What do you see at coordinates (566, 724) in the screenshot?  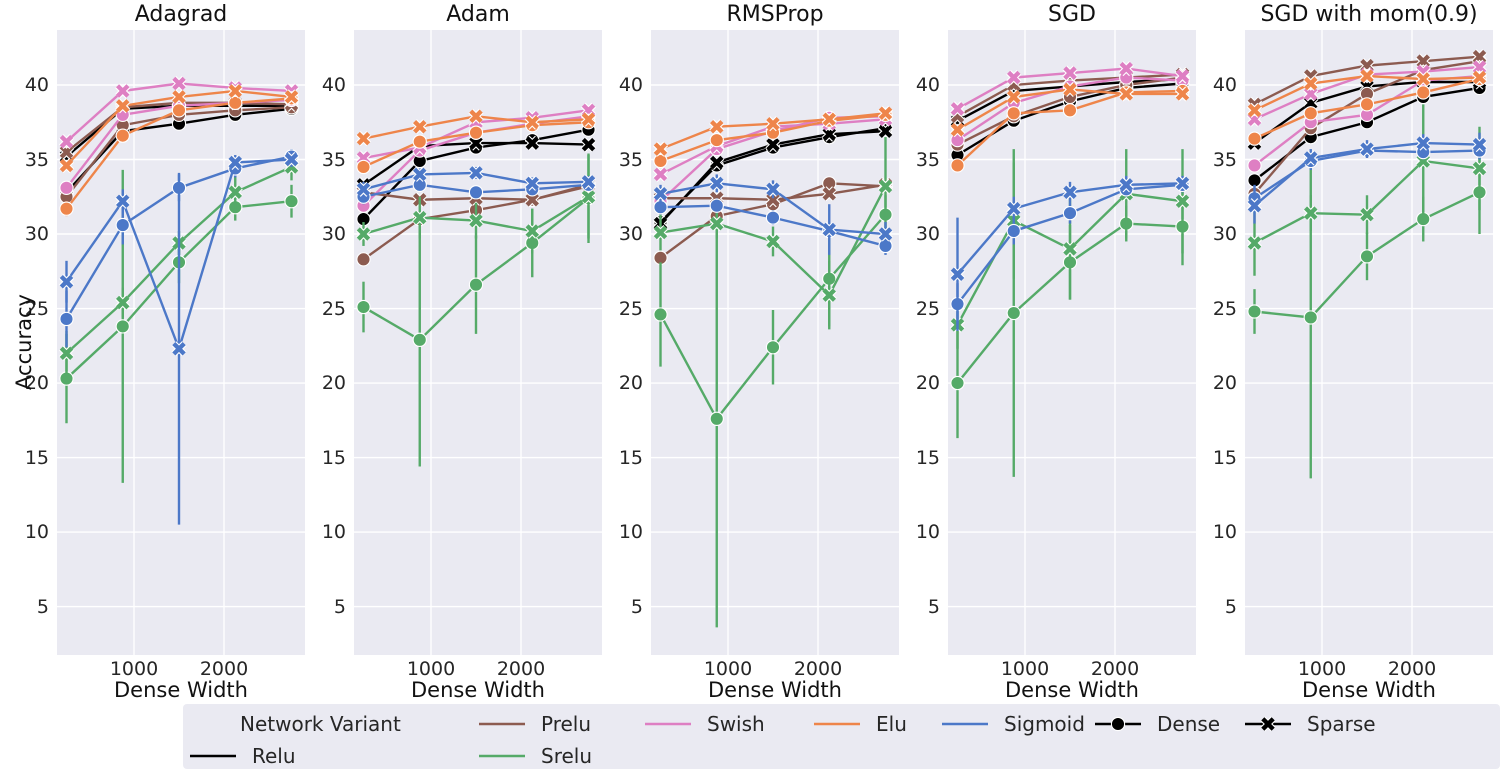 I see `legend-label-prelu: Prelu` at bounding box center [566, 724].